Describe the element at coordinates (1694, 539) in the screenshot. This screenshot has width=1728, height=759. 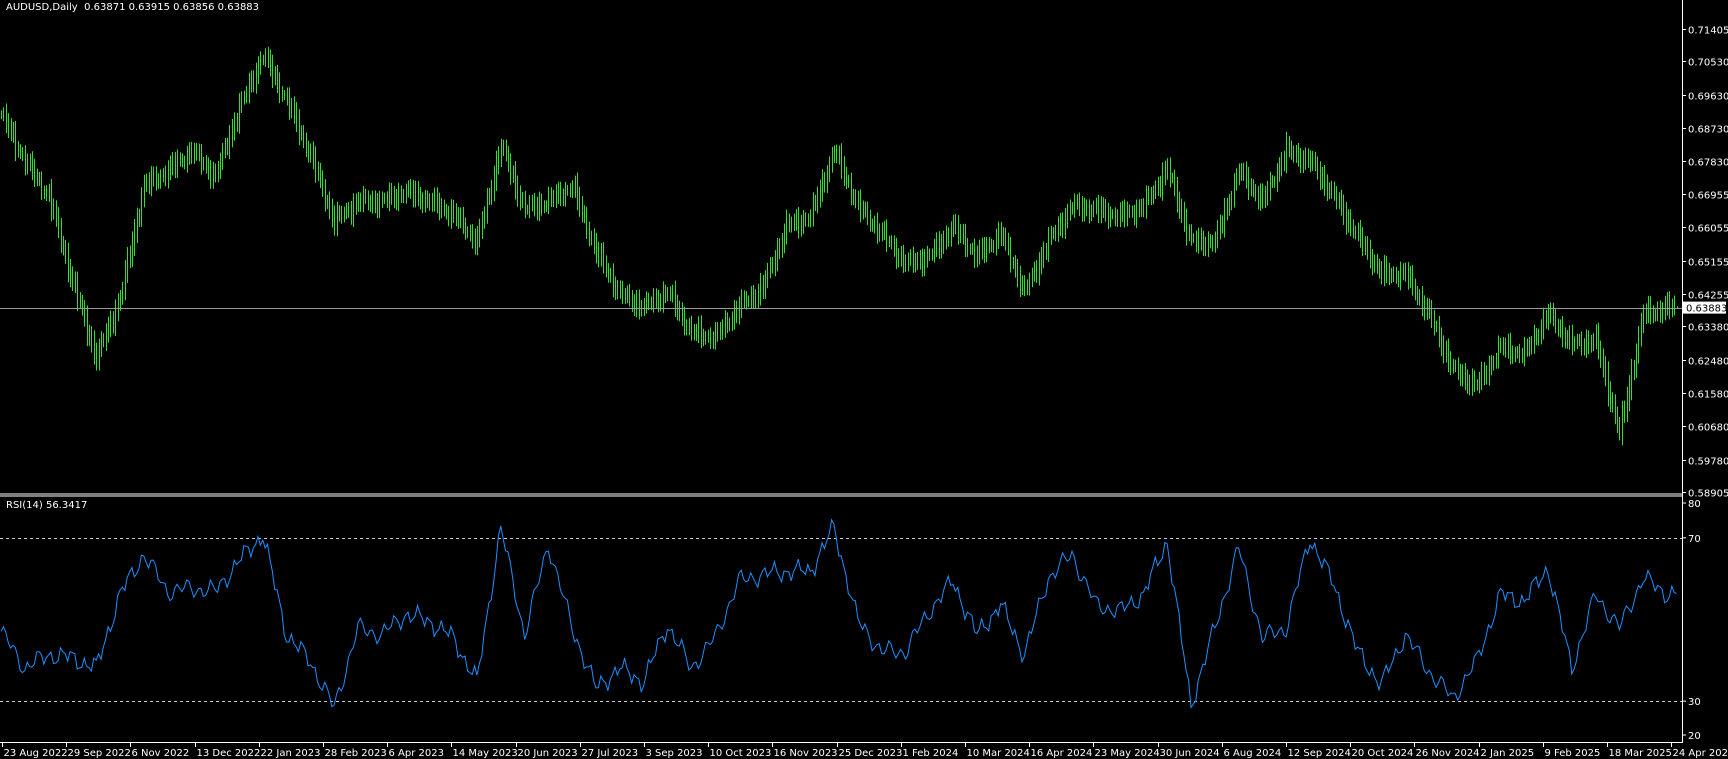
I see `rsi-tick-label: 70` at that location.